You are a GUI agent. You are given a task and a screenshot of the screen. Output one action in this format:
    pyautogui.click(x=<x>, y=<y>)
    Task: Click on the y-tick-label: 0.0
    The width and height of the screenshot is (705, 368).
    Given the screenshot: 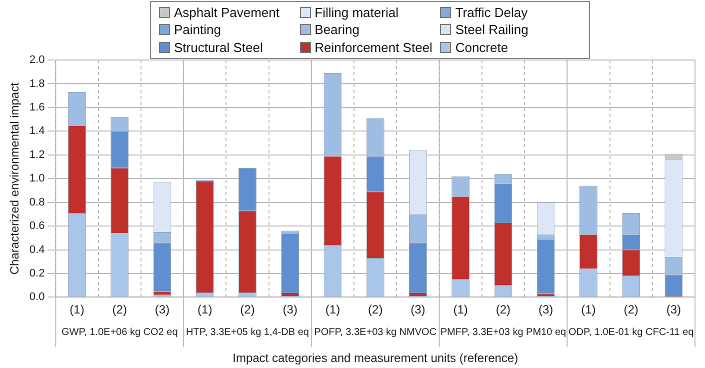 What is the action you would take?
    pyautogui.click(x=37, y=297)
    